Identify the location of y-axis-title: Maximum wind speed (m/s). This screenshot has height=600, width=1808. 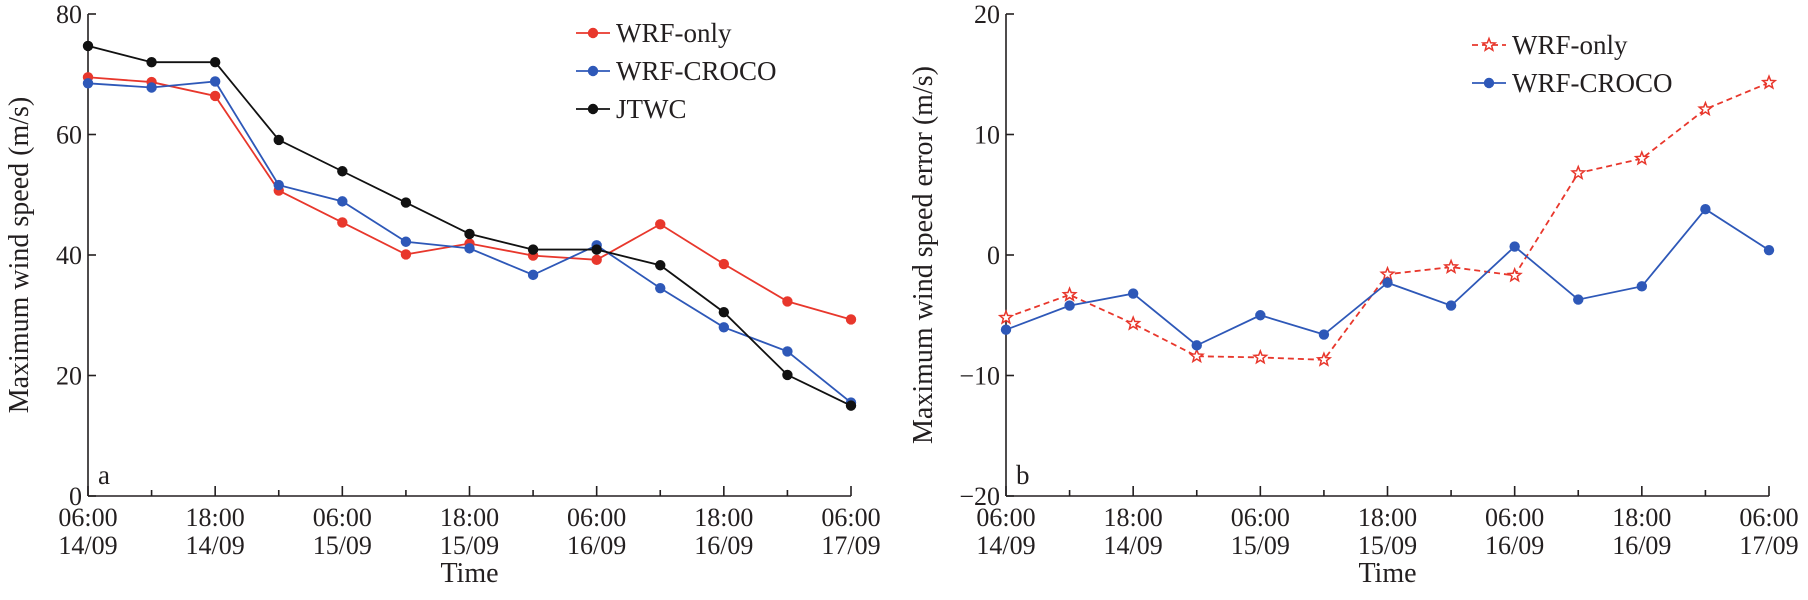
(19, 255).